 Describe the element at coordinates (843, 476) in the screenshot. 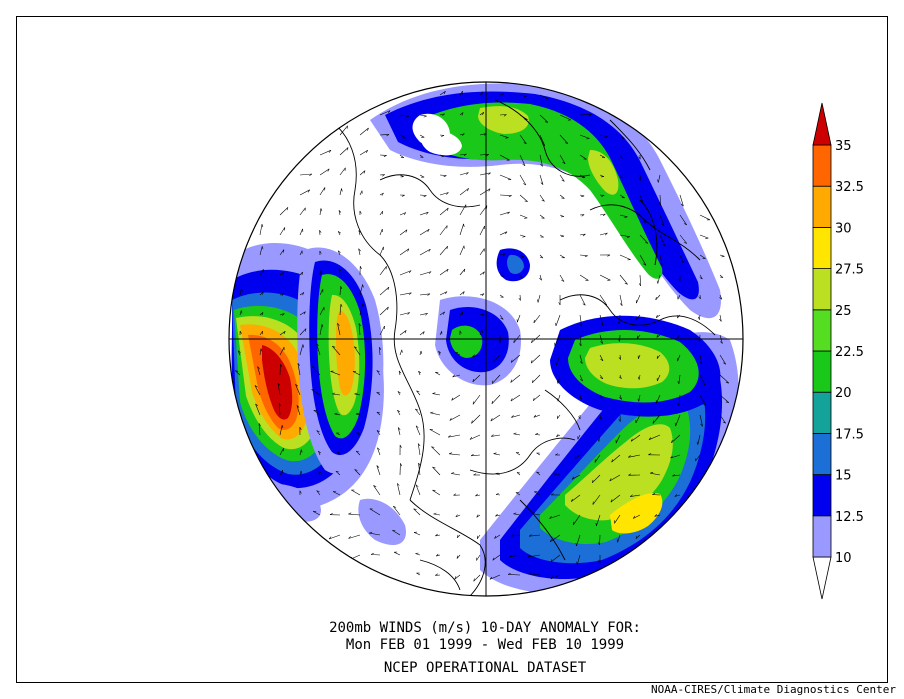

I see `colorbar-label: 15` at that location.